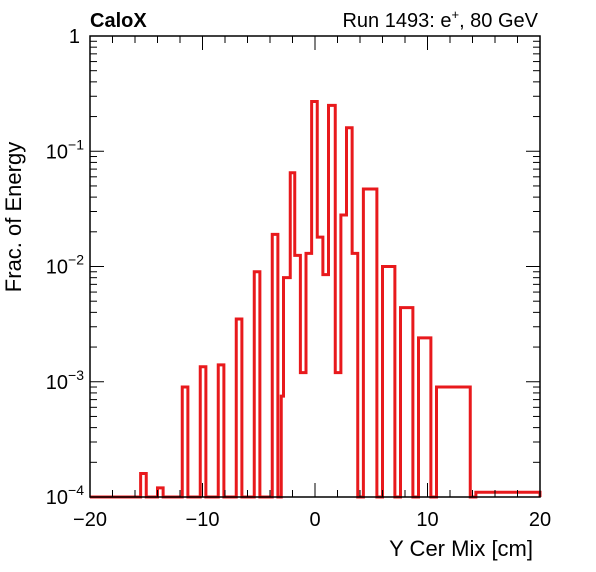 This screenshot has width=596, height=572. I want to click on x-tick-label: 20, so click(540, 520).